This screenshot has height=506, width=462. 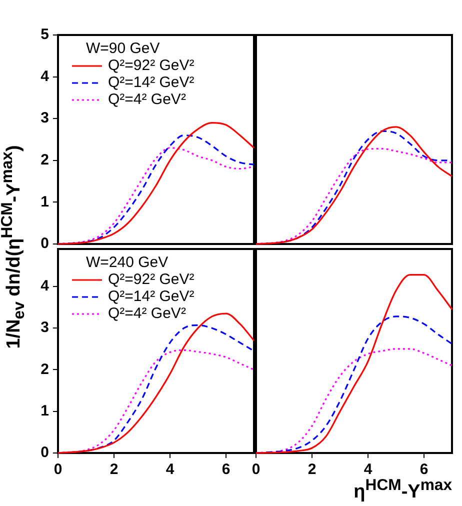 I want to click on legend-title: W=240 GeV, so click(x=127, y=263).